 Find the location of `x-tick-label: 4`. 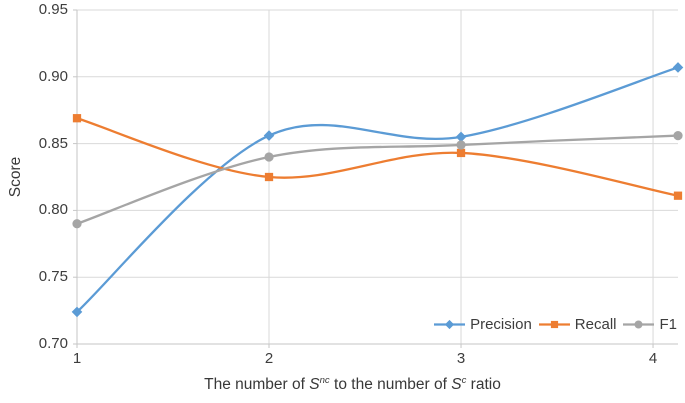

x-tick-label: 4 is located at coordinates (653, 358).